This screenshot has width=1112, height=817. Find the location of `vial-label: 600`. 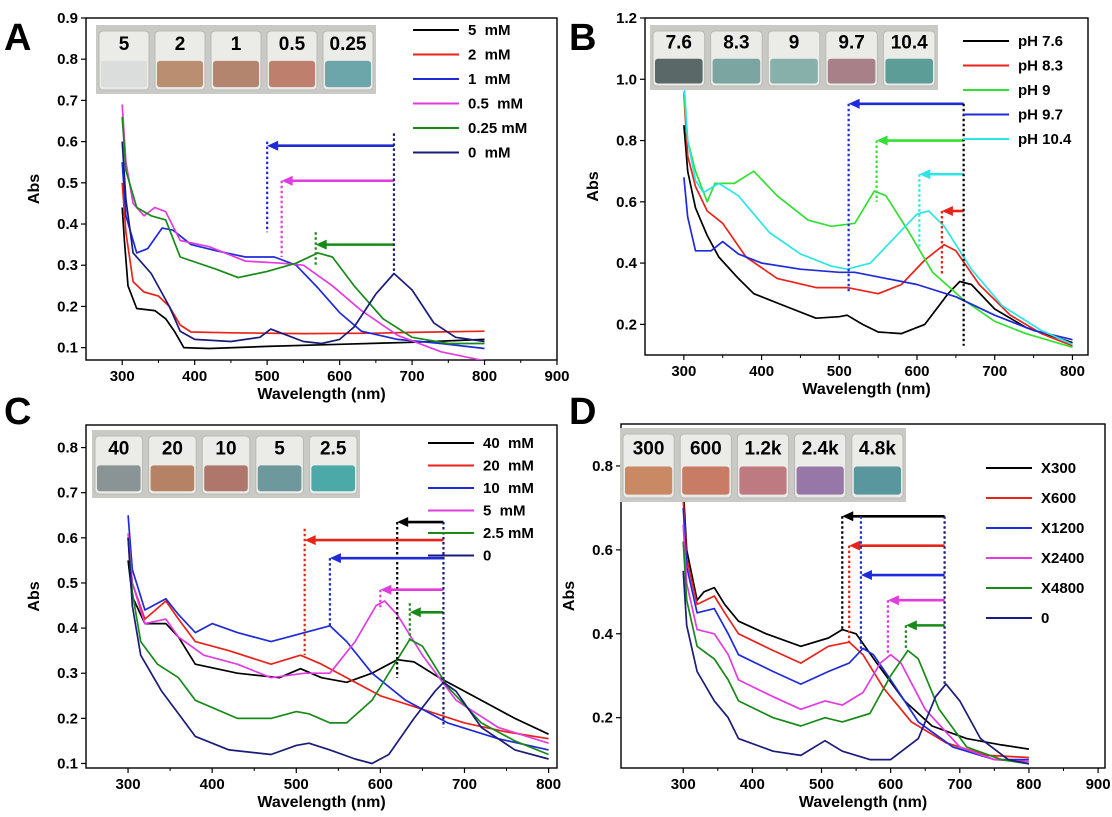

vial-label: 600 is located at coordinates (706, 449).